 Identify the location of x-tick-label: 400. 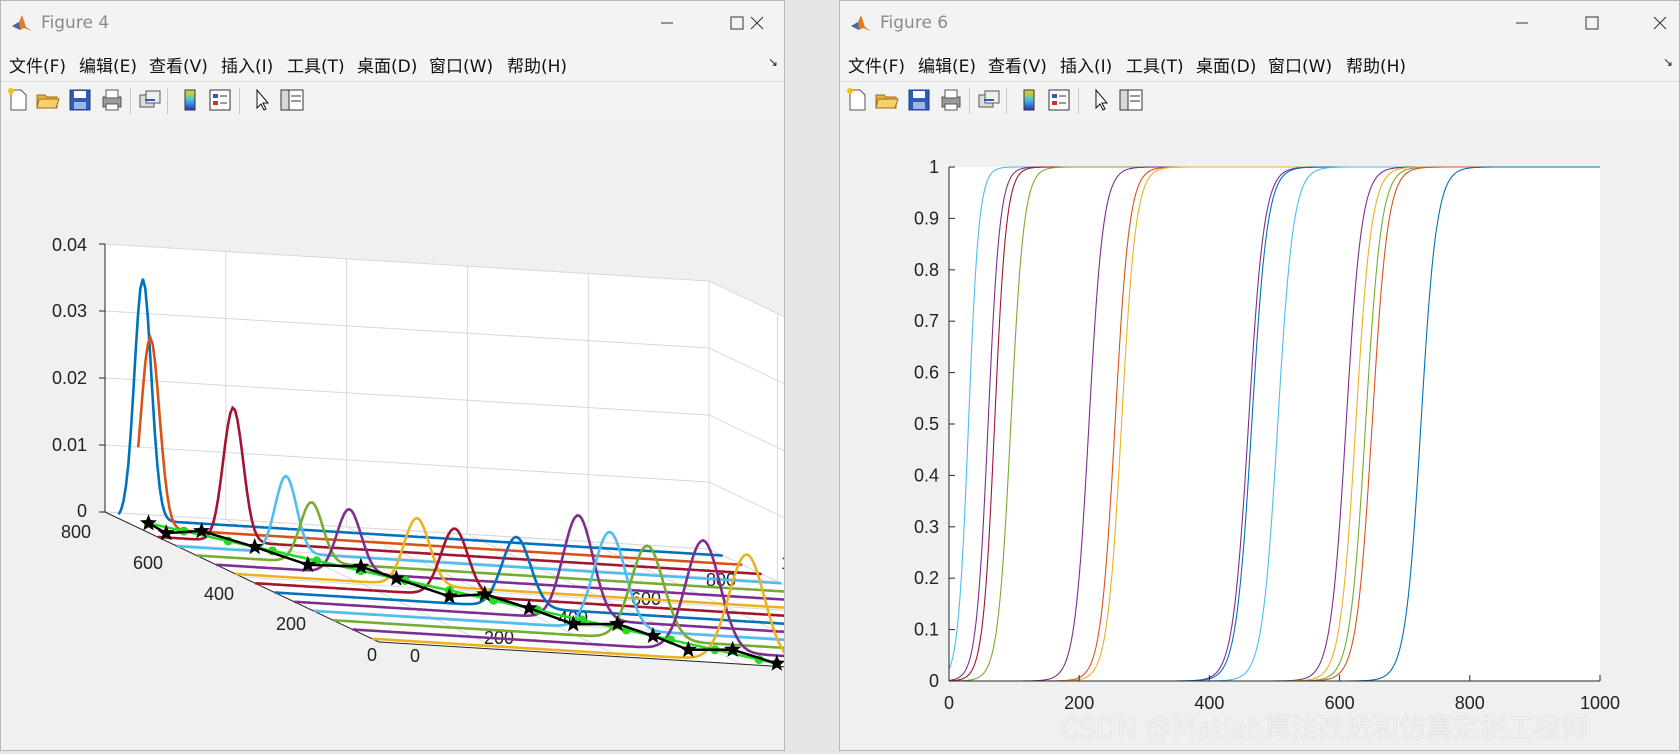
(1209, 703).